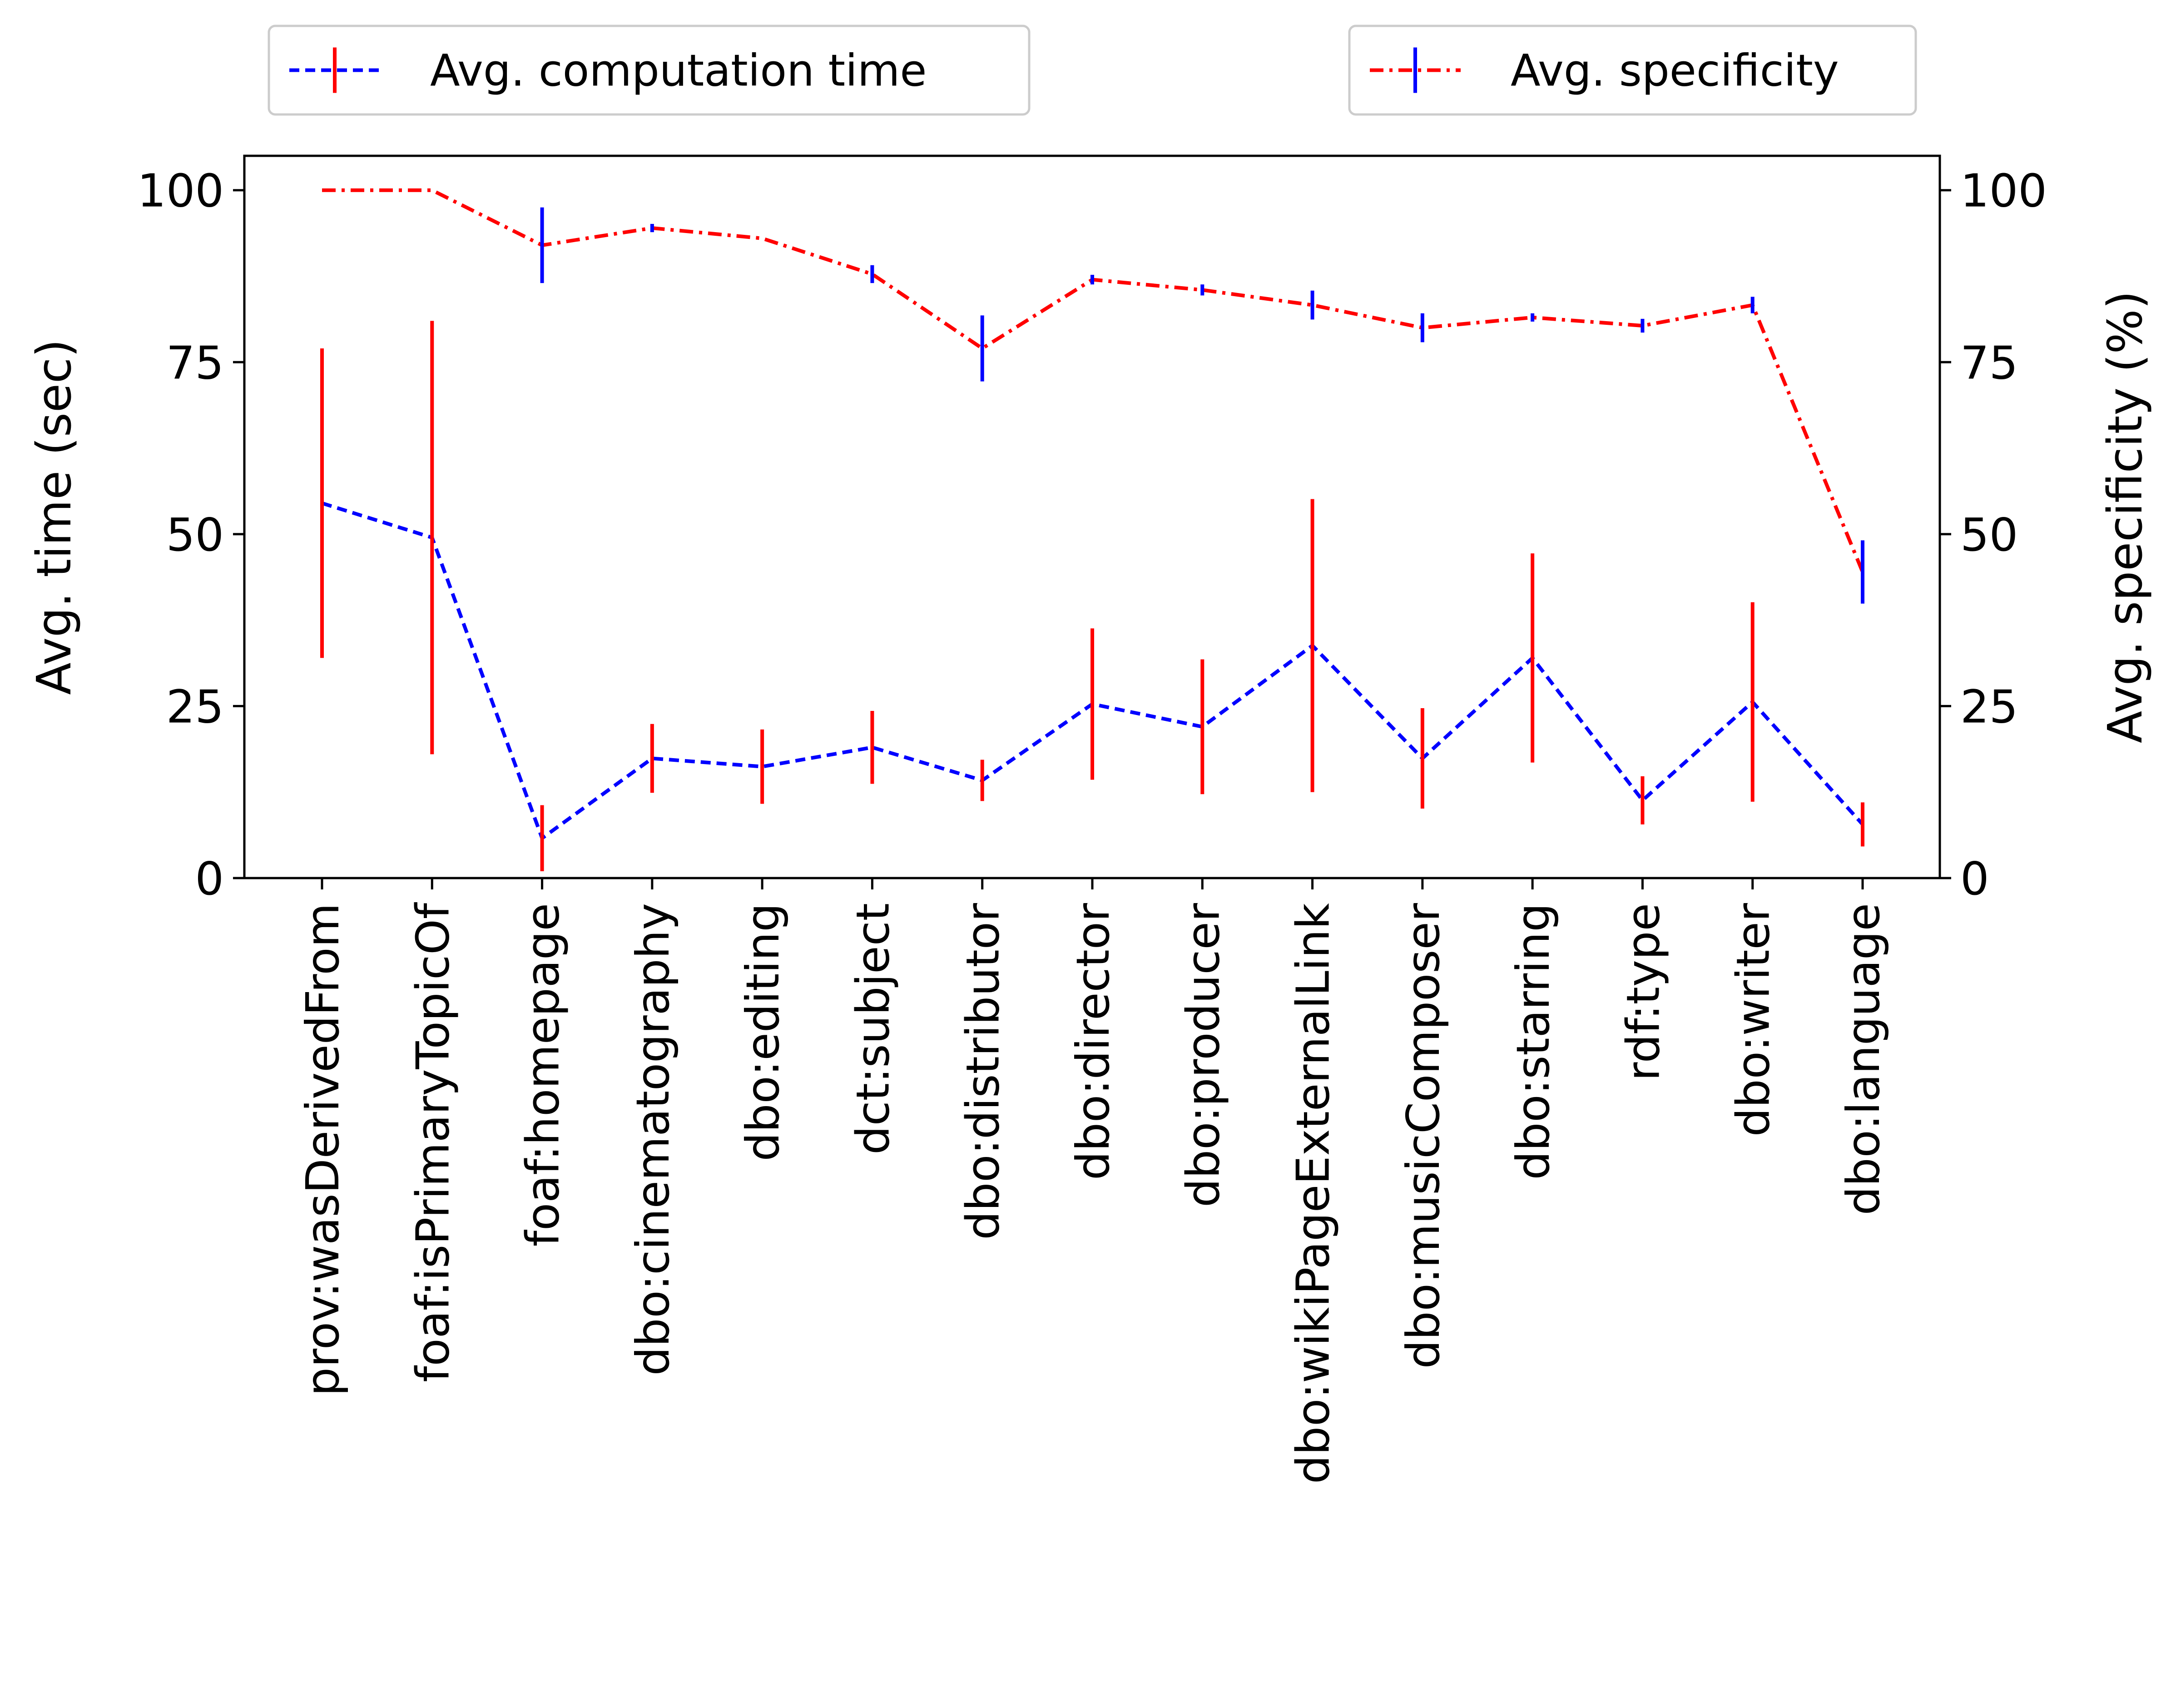 The width and height of the screenshot is (2176, 1708). I want to click on x-tick-label: foaf:isPrimaryTopicOf, so click(432, 1142).